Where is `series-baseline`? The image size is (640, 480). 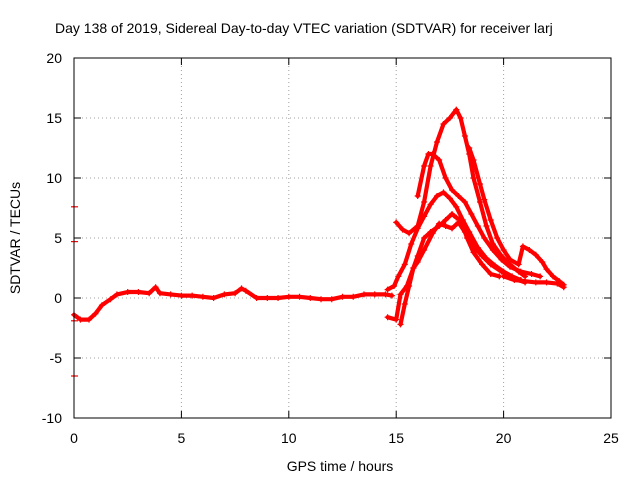 series-baseline is located at coordinates (233, 303).